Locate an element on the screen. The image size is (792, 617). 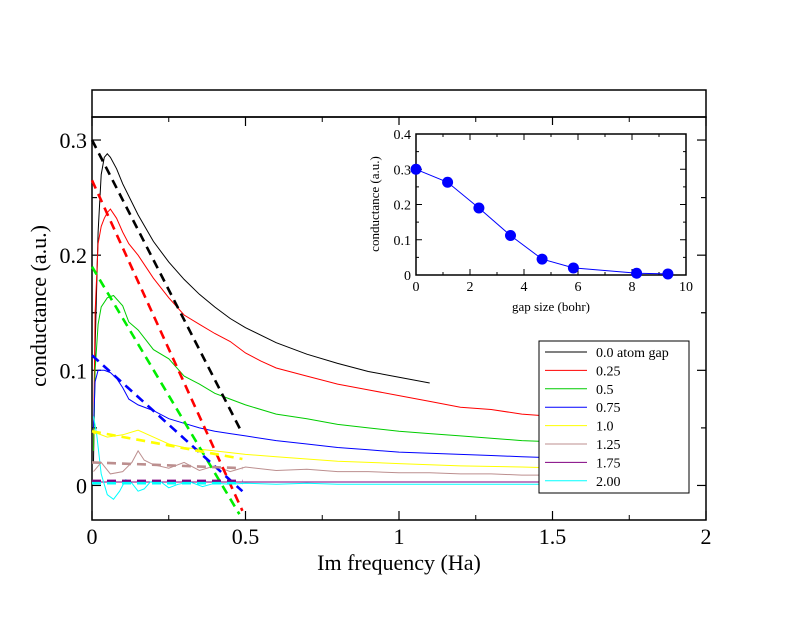
legend-box is located at coordinates (614, 417).